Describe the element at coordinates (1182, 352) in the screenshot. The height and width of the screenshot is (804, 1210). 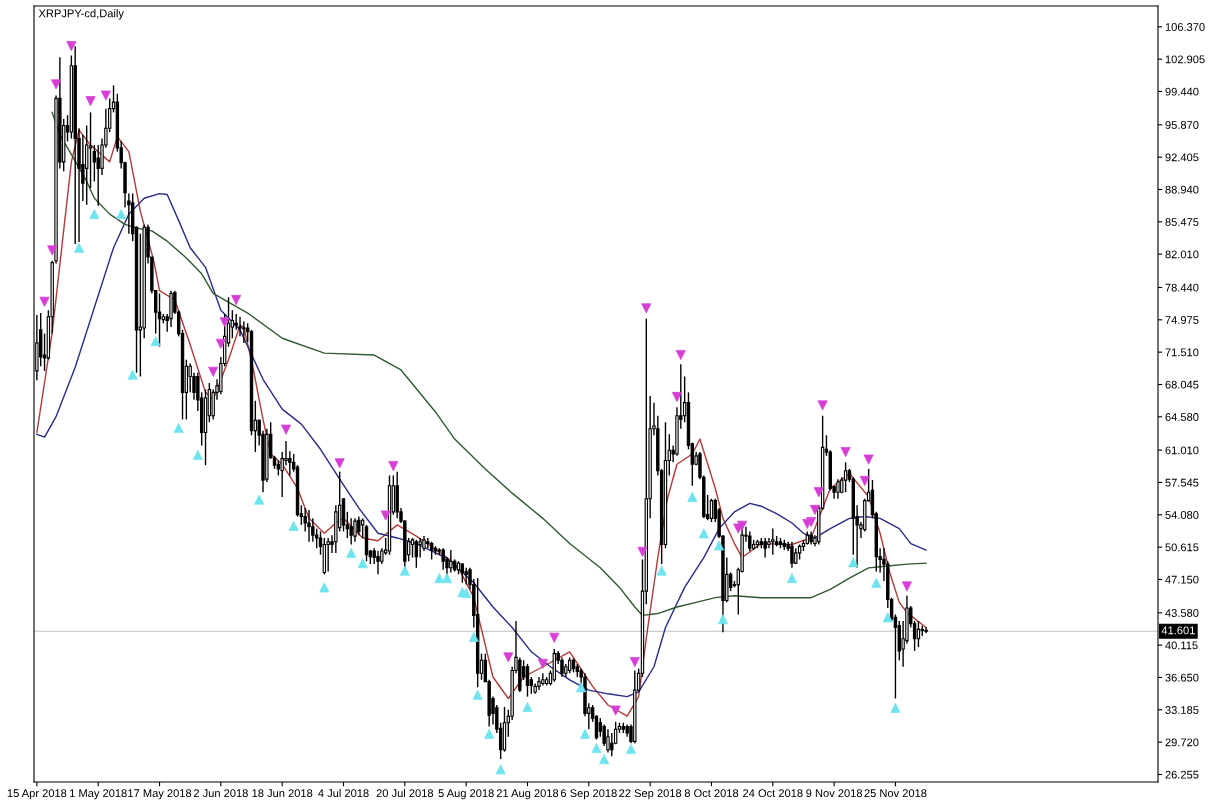
I see `y-tick-label: 71.510` at that location.